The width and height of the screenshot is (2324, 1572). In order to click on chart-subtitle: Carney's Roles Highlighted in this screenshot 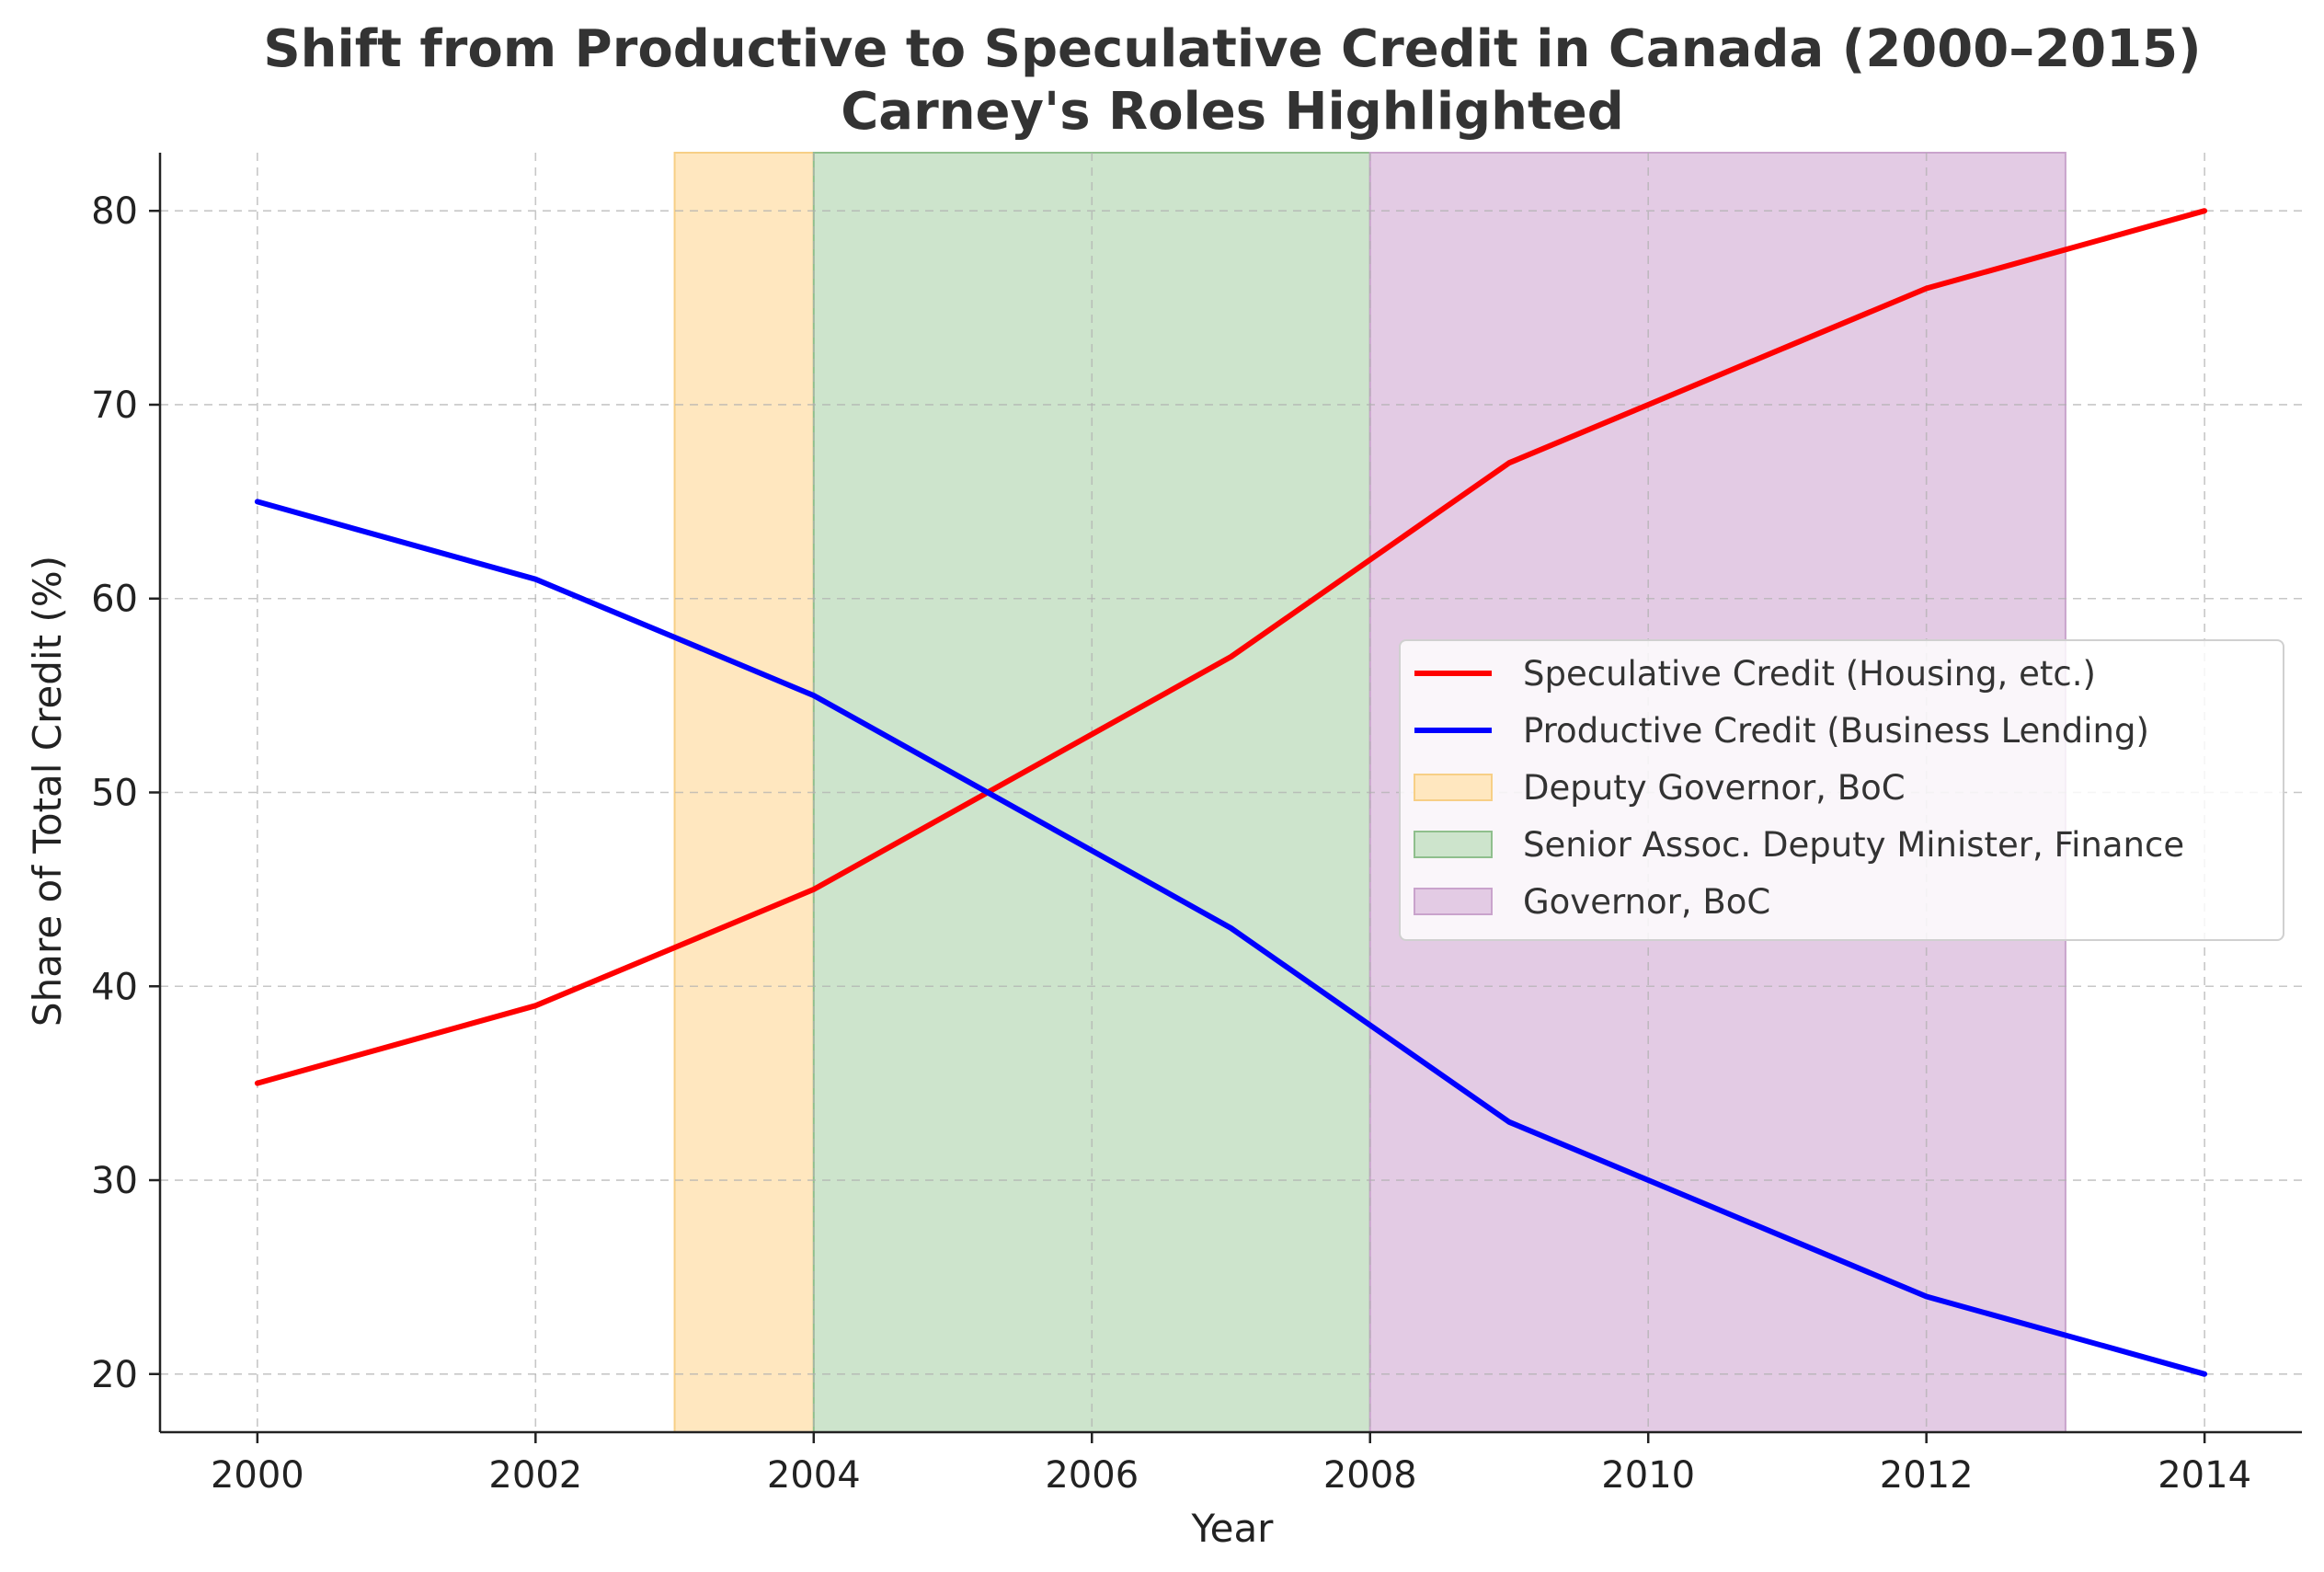, I will do `click(1232, 112)`.